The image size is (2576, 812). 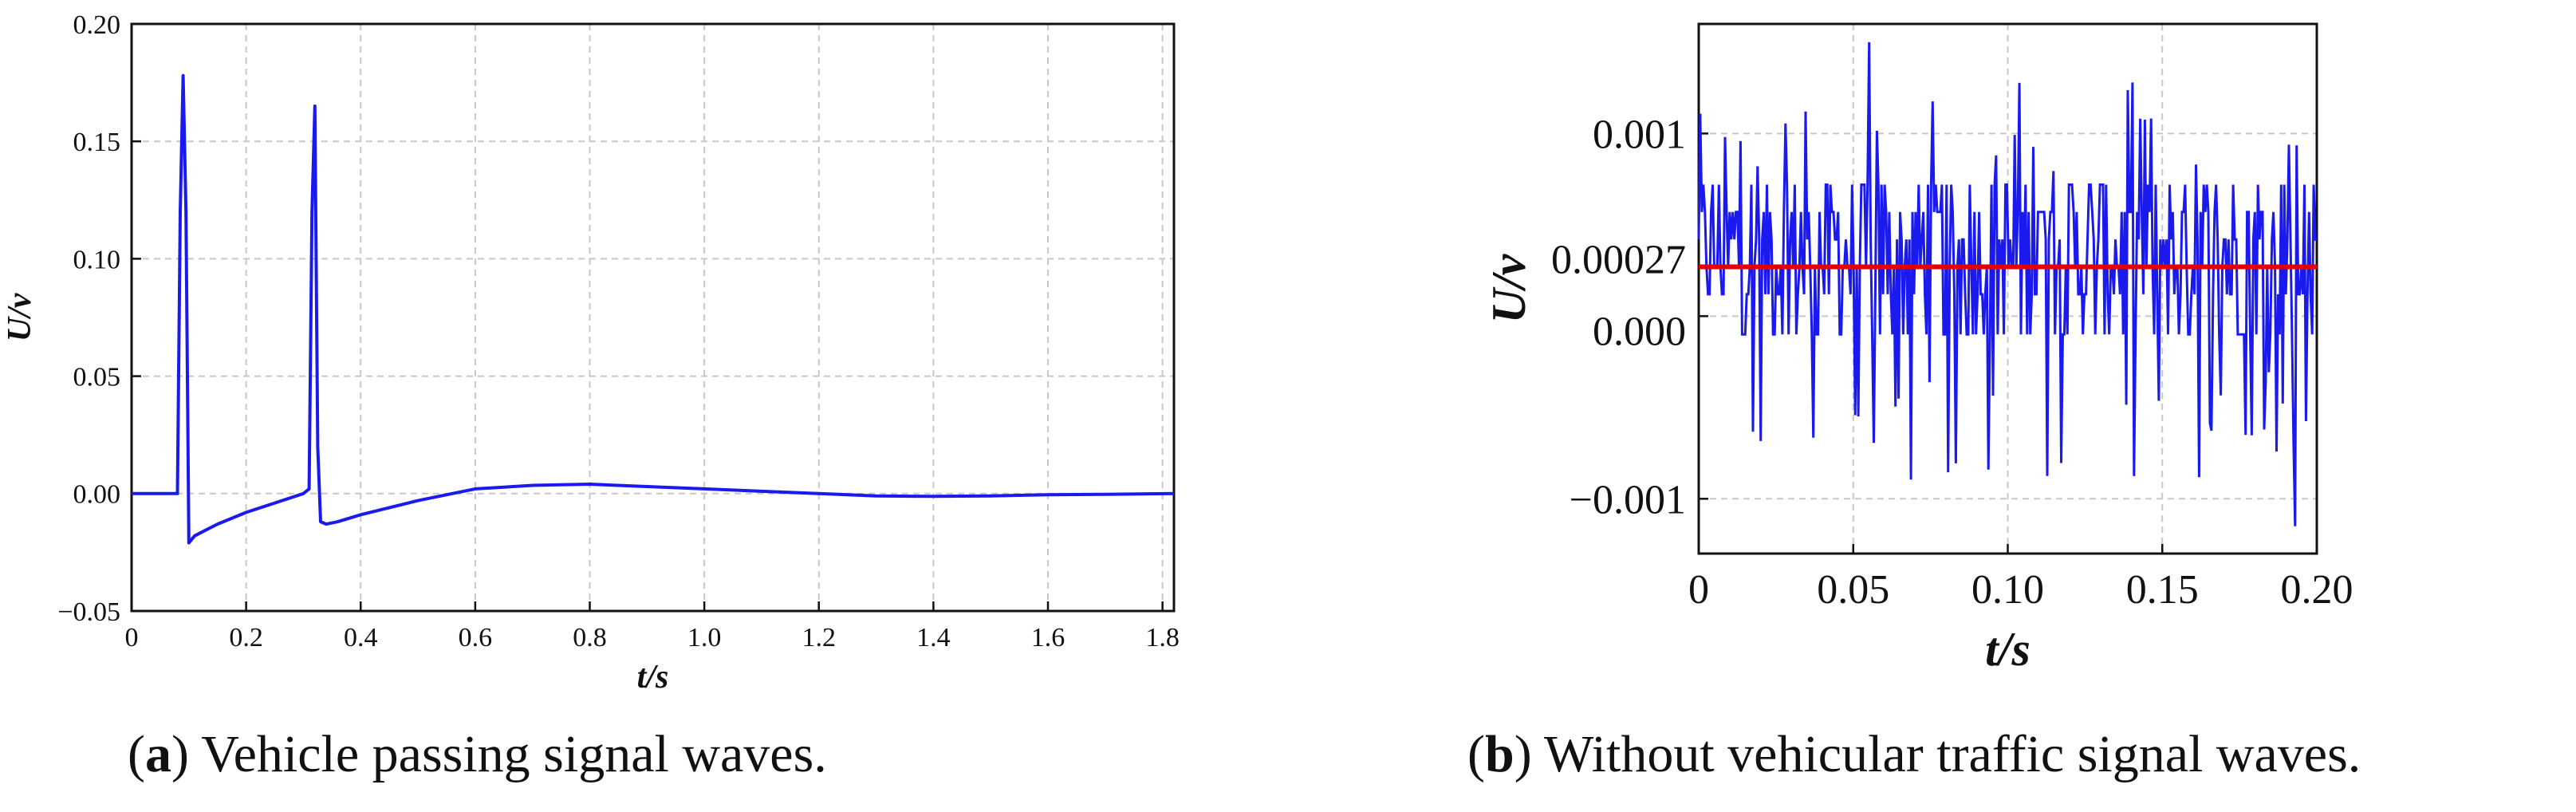 I want to click on y-tick-label: 0.001, so click(x=1639, y=135).